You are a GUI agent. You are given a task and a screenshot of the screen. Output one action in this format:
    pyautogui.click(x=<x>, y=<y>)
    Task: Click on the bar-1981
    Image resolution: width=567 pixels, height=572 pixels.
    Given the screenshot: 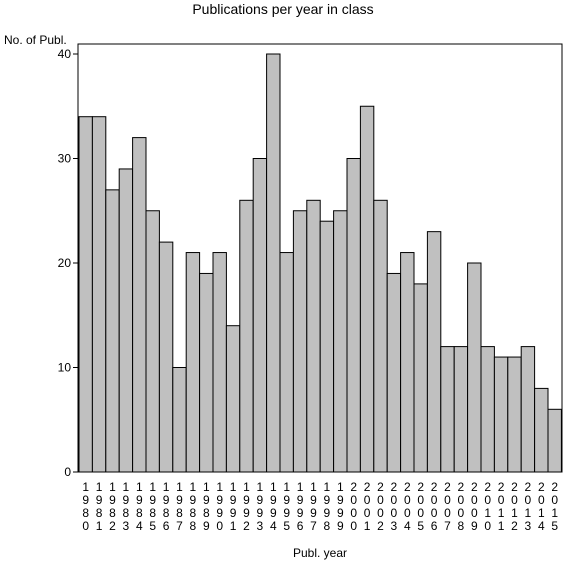 What is the action you would take?
    pyautogui.click(x=99, y=294)
    